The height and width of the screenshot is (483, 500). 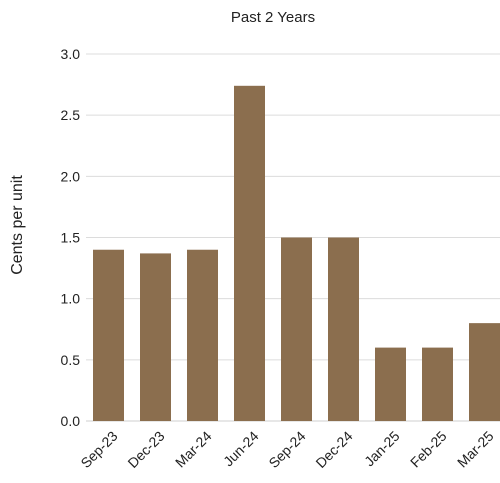 What do you see at coordinates (145, 449) in the screenshot?
I see `x-tick-label: Dec-23` at bounding box center [145, 449].